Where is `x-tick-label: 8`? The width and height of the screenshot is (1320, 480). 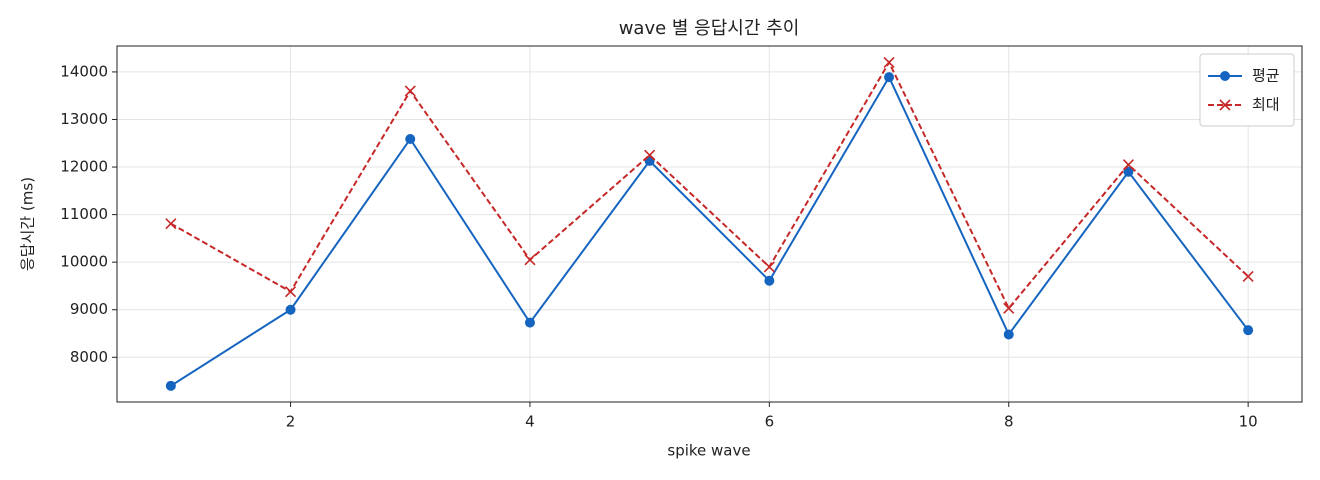
x-tick-label: 8 is located at coordinates (1009, 422).